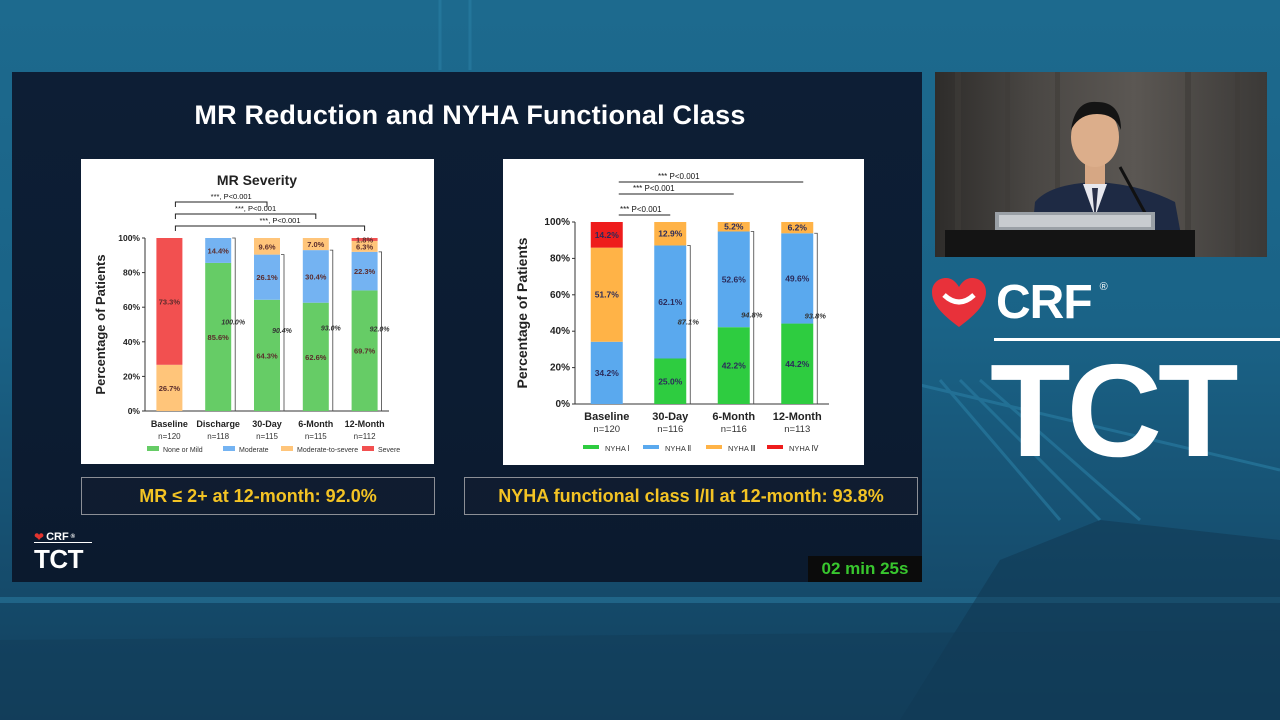 The width and height of the screenshot is (1280, 720). What do you see at coordinates (39, 537) in the screenshot?
I see `heart-icon: ❤` at bounding box center [39, 537].